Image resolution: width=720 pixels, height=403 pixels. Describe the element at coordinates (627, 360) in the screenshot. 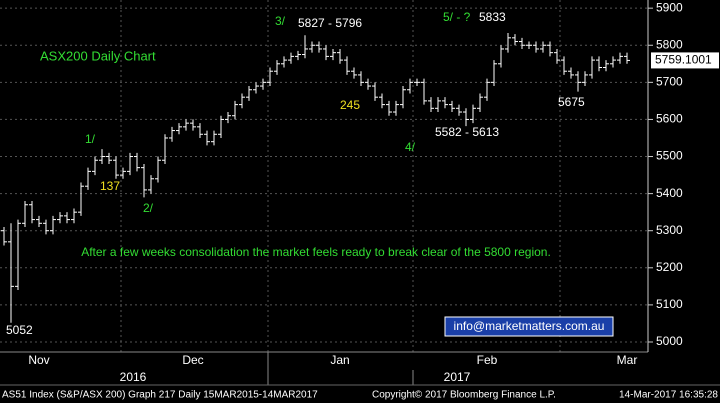

I see `x-tick-label: Mar` at that location.